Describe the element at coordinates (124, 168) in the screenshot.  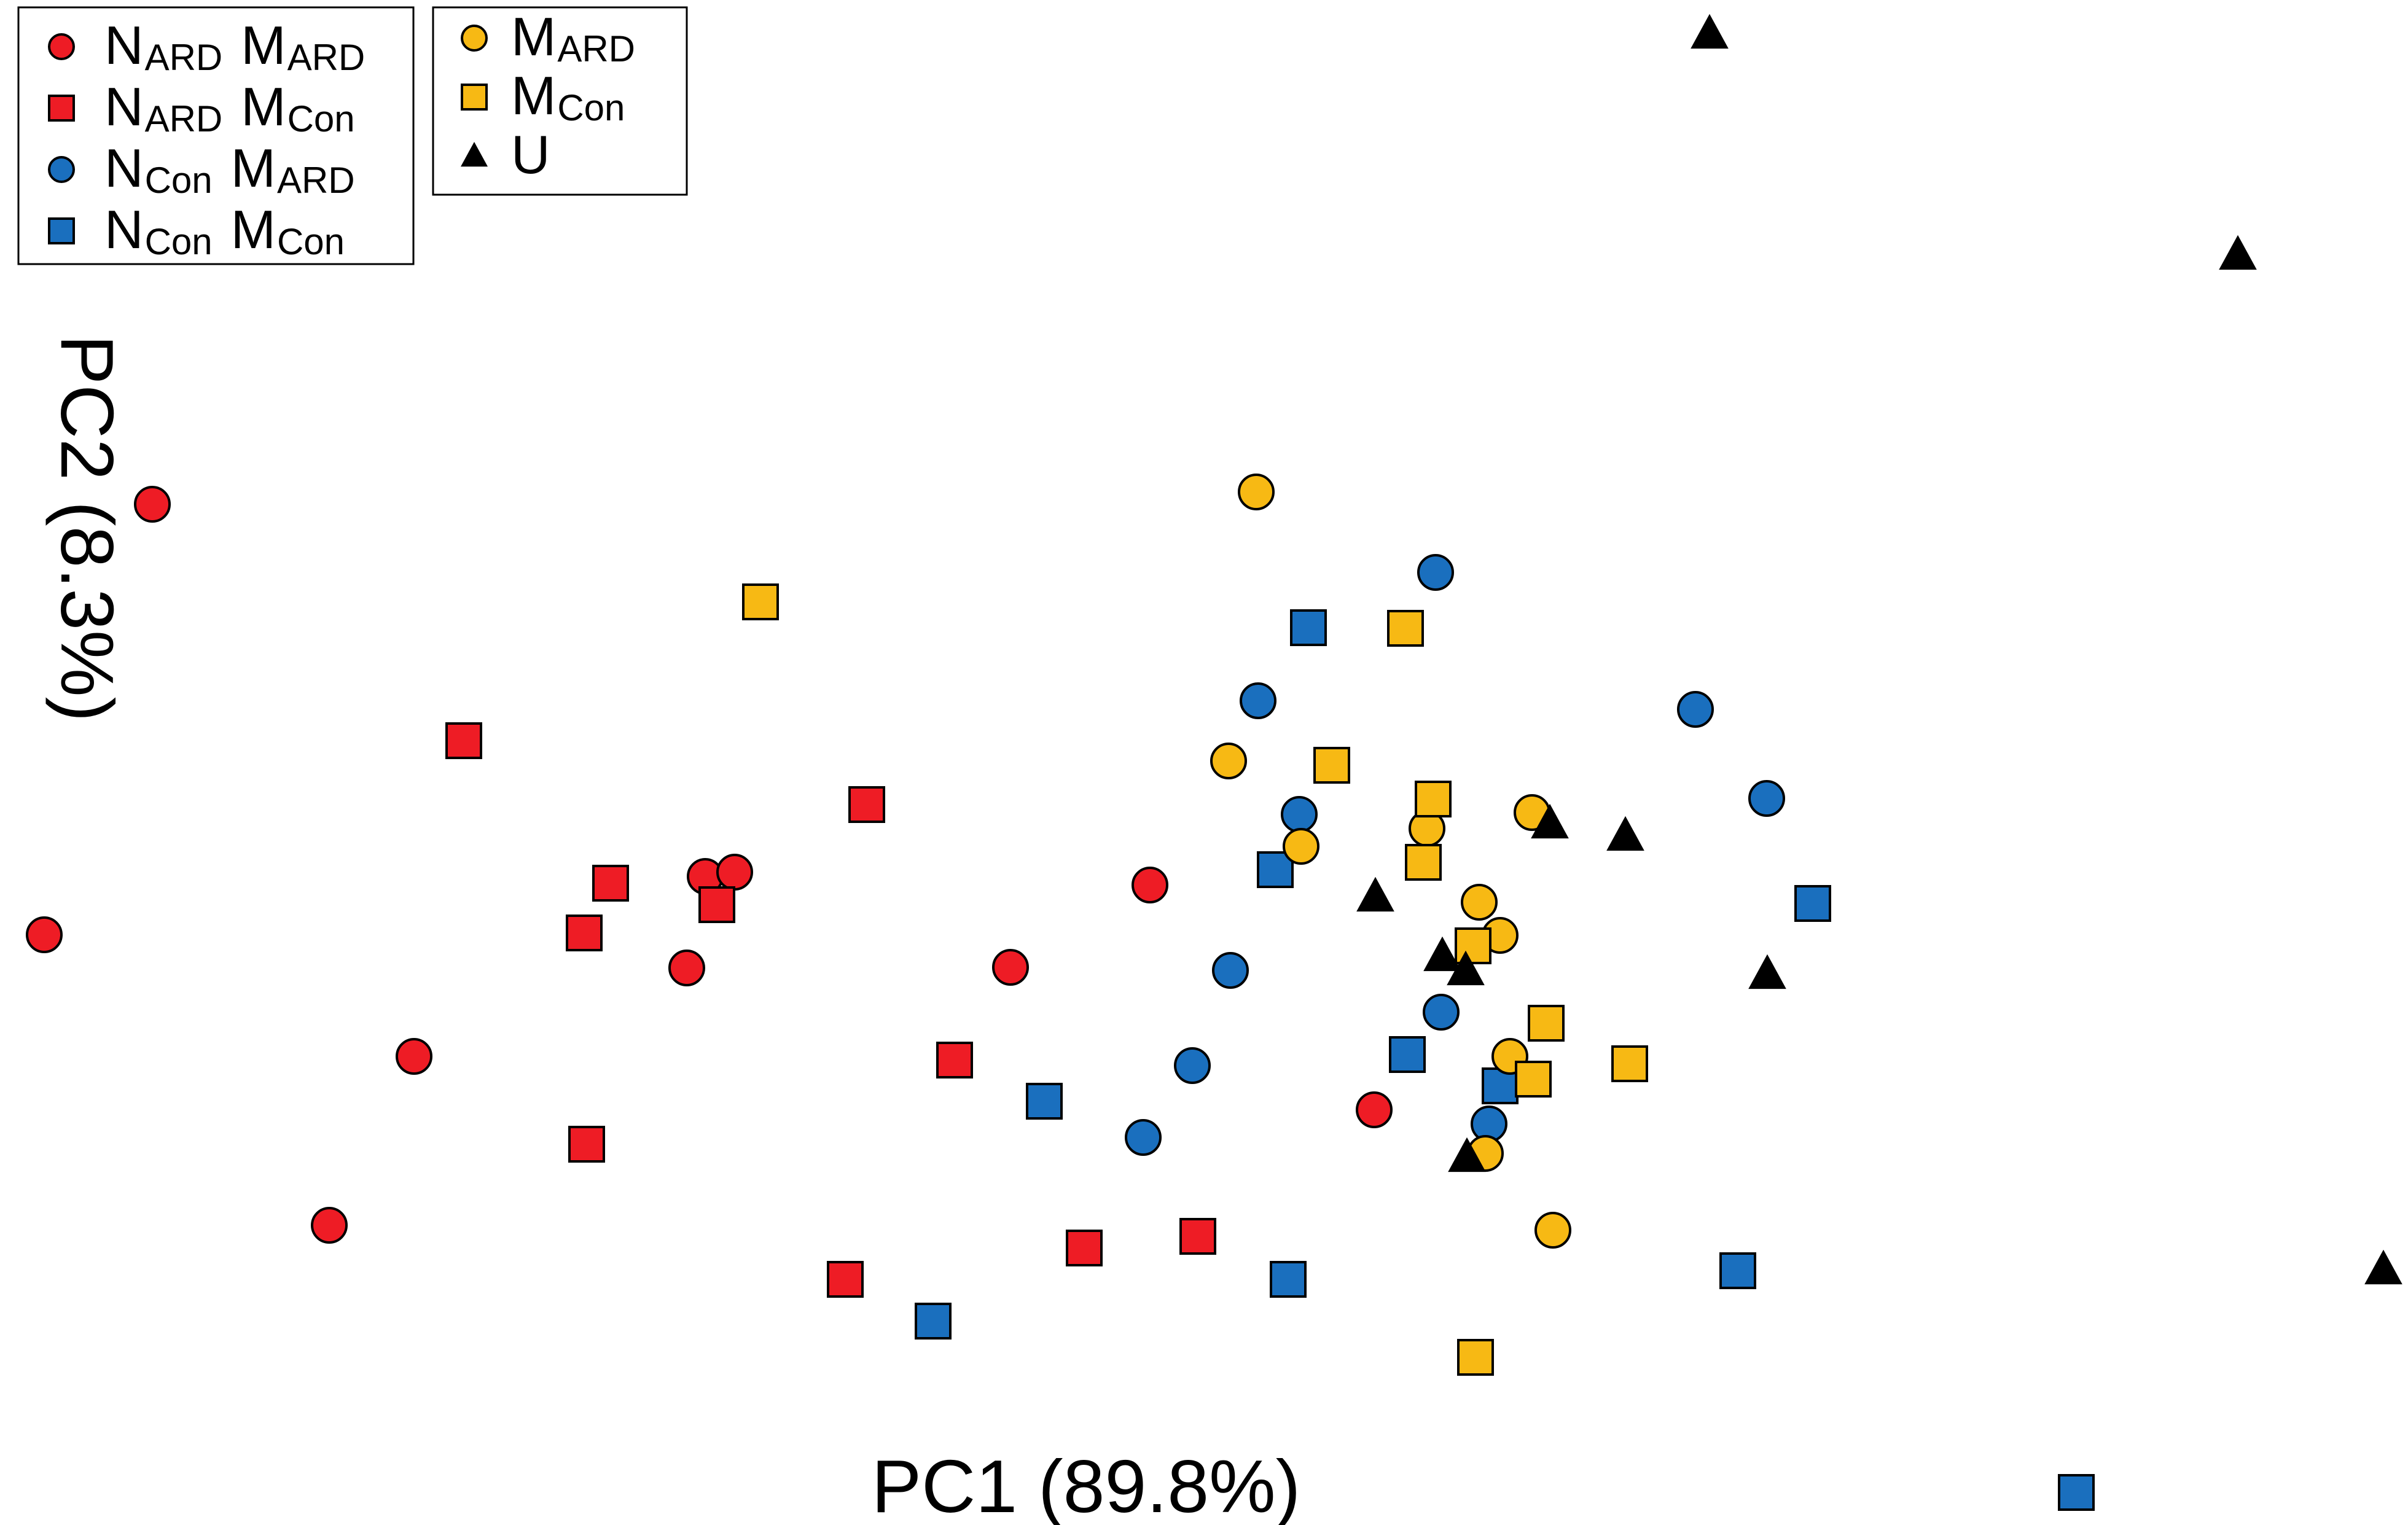
I see `legend-label-ncon_mard-main: N` at that location.